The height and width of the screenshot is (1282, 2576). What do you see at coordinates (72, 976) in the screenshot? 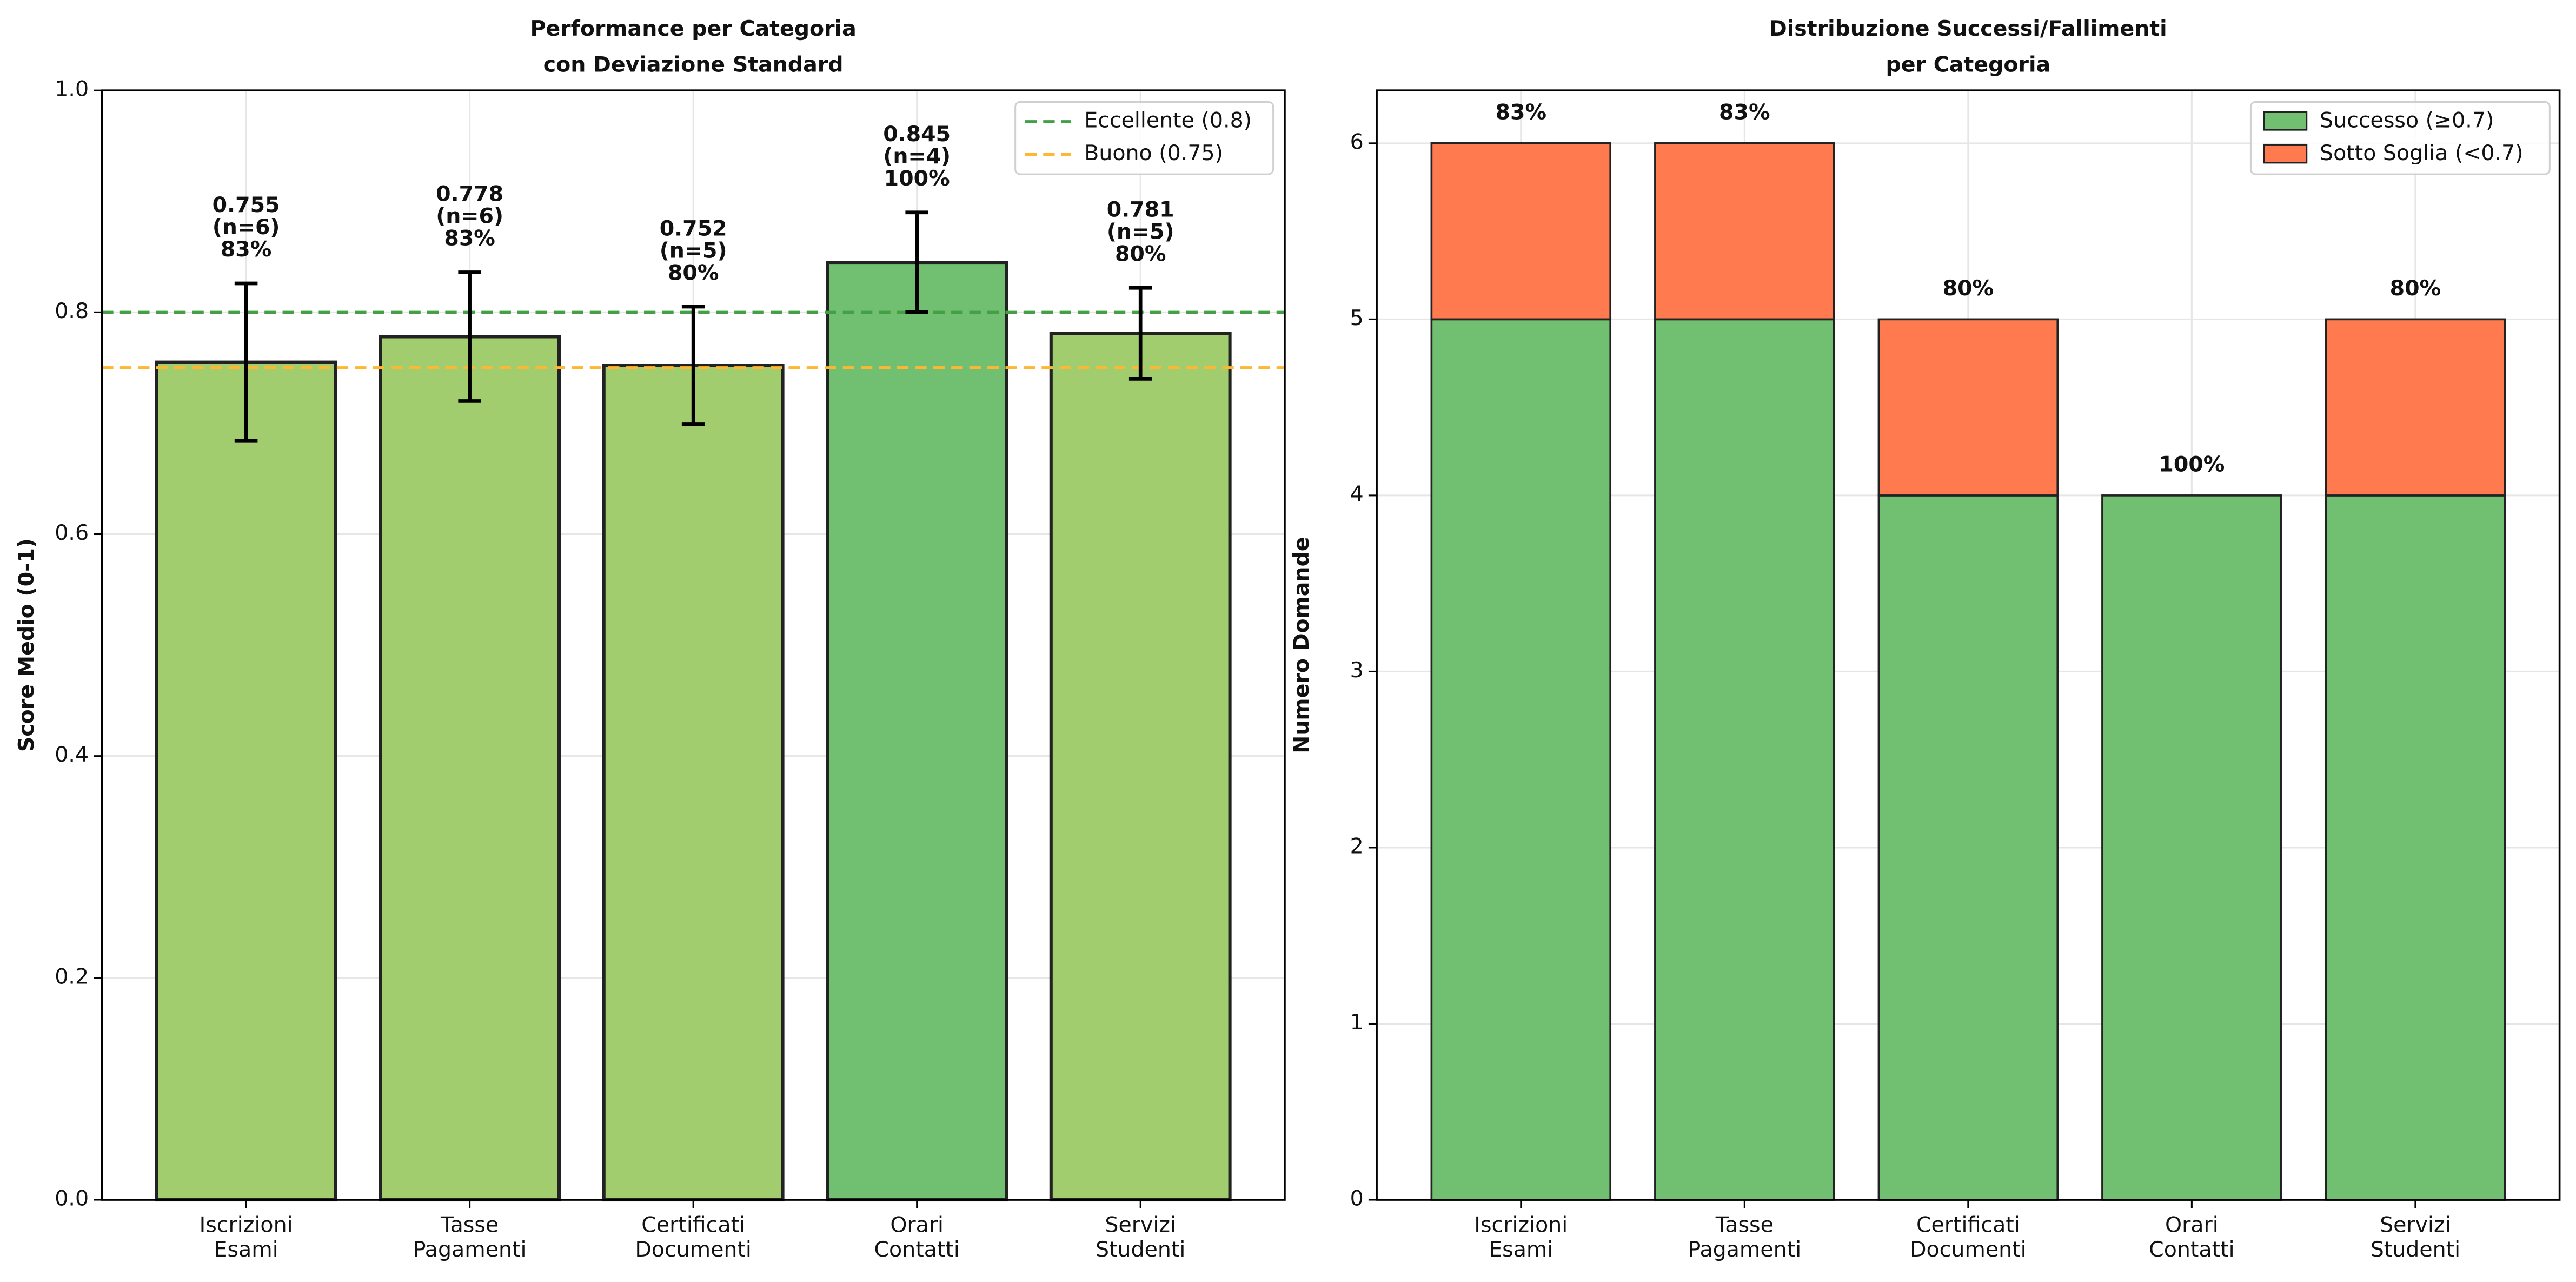
I see `y-tick-label: 0.2` at bounding box center [72, 976].